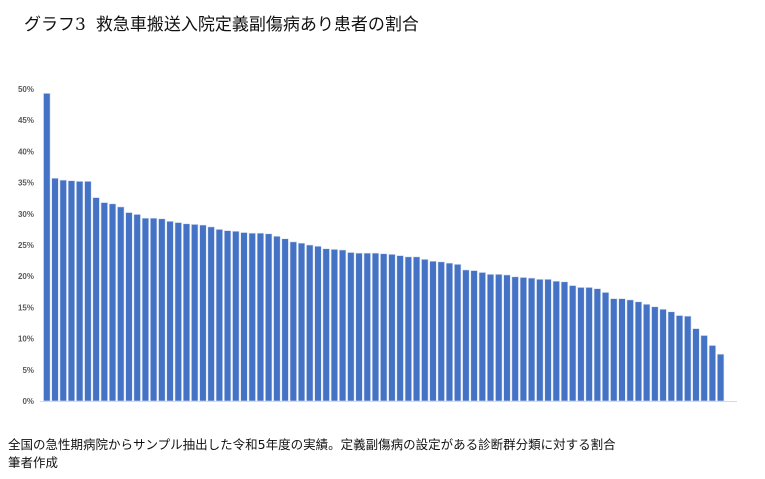 The height and width of the screenshot is (479, 765). I want to click on y-tick-label: 5%, so click(28, 370).